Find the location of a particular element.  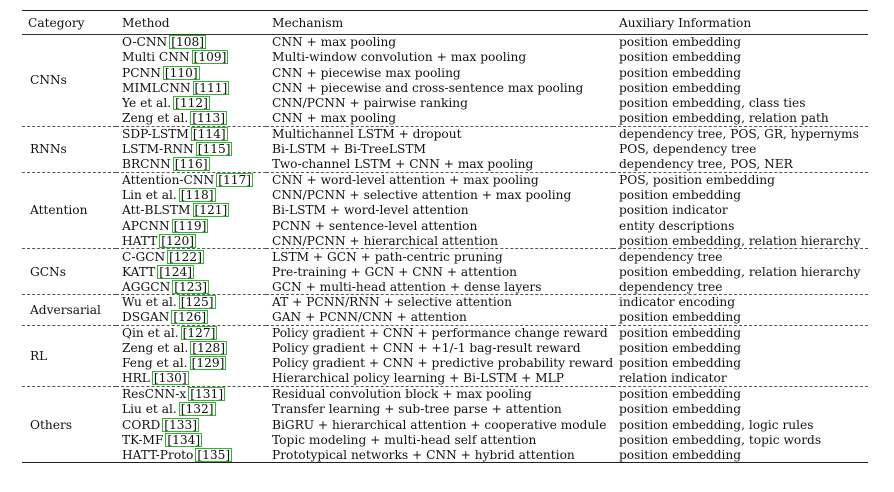

citation-link: [116] is located at coordinates (191, 164).